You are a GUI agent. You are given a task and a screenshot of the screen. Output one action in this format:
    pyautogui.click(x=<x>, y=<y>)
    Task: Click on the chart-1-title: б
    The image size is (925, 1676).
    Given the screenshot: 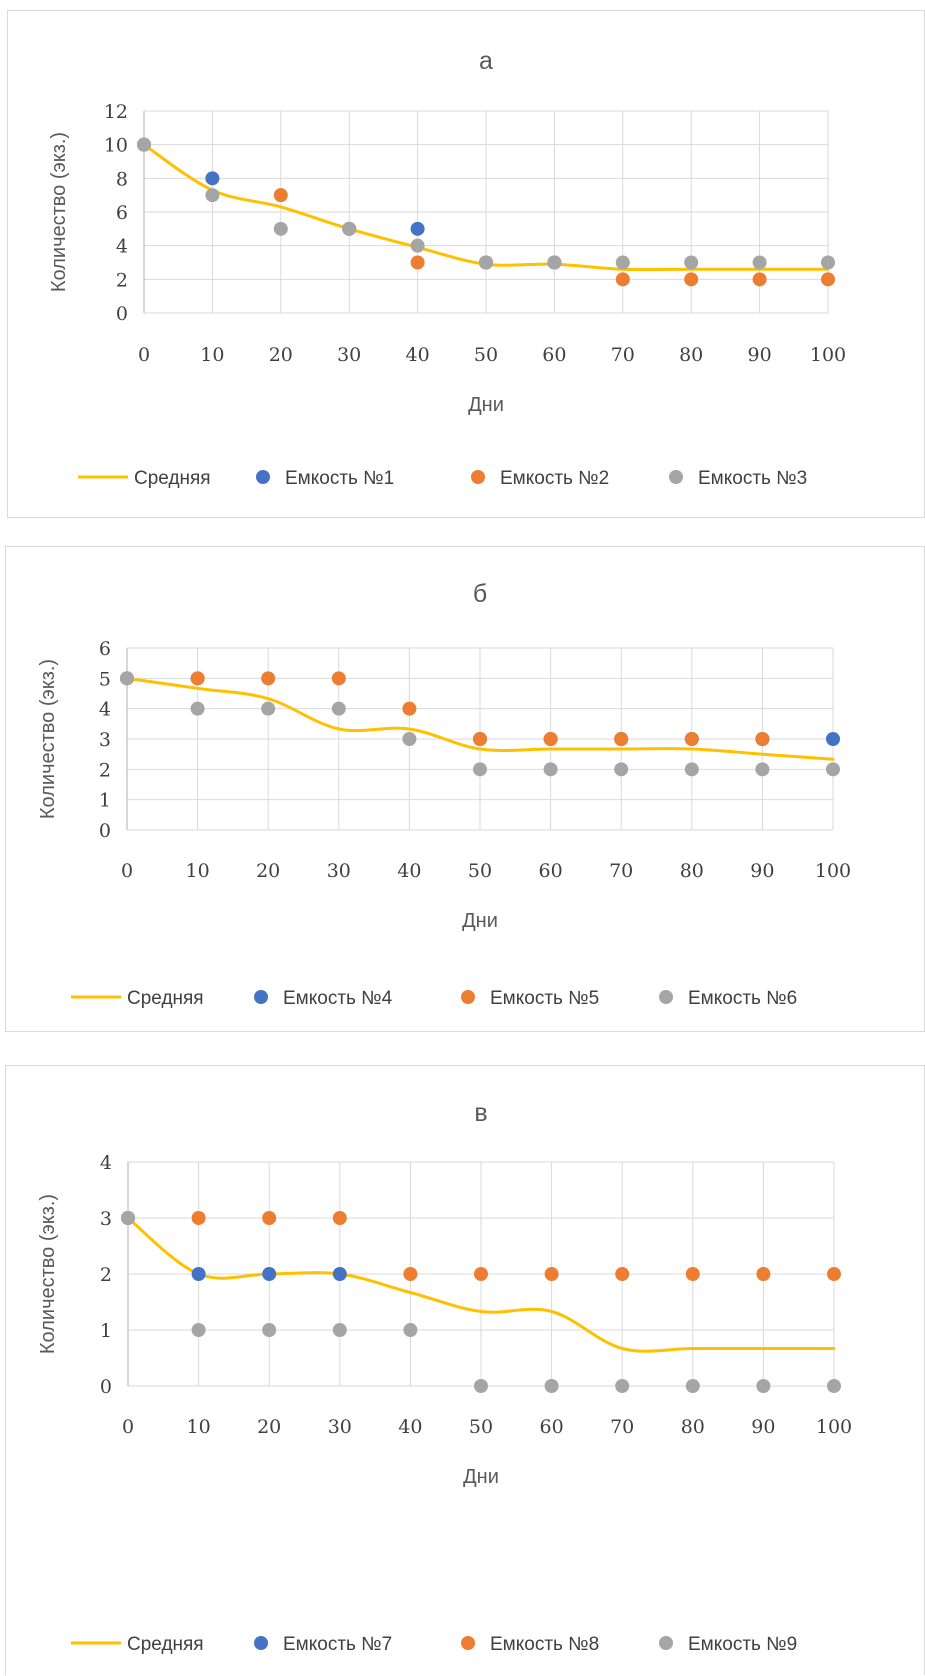 What is the action you would take?
    pyautogui.click(x=480, y=594)
    